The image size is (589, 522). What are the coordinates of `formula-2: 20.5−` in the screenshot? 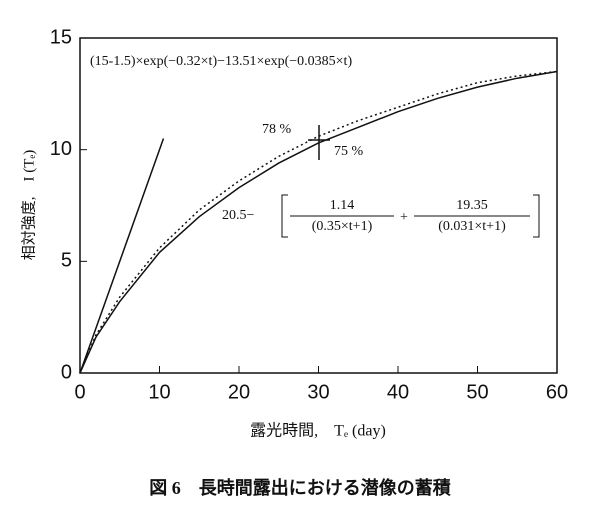 It's located at (238, 215).